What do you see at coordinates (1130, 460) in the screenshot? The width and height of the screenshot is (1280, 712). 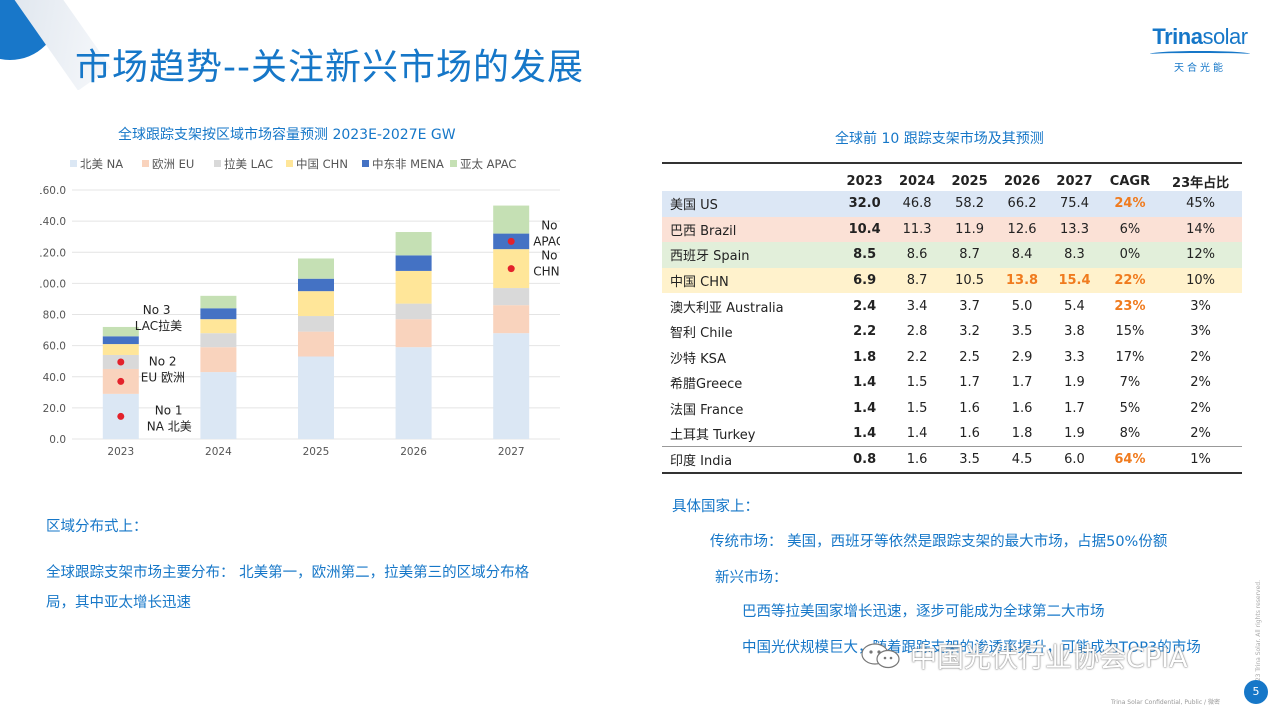 I see `value-cell: 64%` at bounding box center [1130, 460].